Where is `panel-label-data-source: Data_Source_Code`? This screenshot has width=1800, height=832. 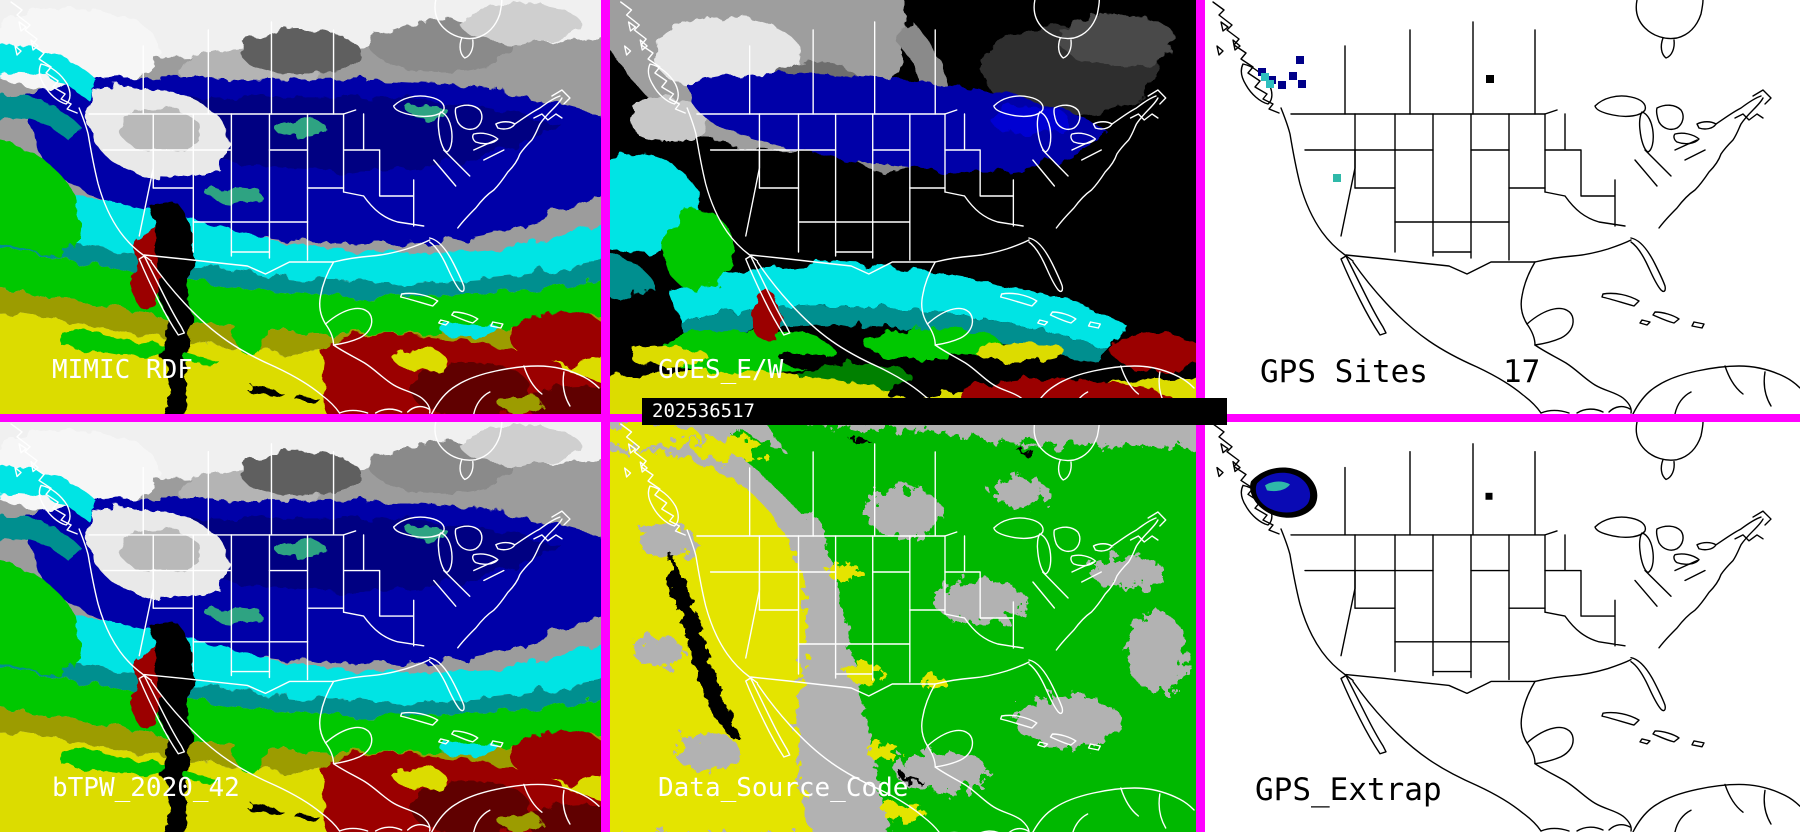
panel-label-data-source: Data_Source_Code is located at coordinates (783, 788).